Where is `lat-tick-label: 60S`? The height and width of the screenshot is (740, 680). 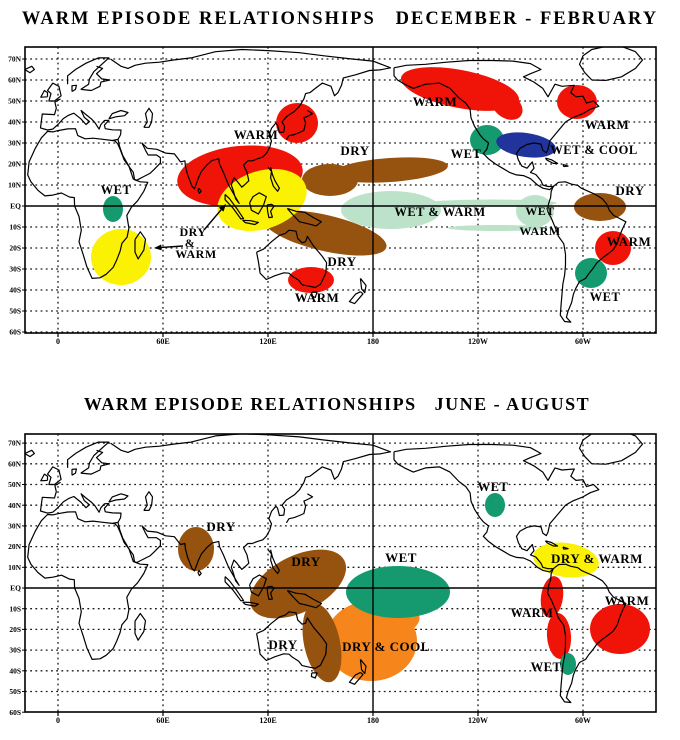
lat-tick-label: 60S is located at coordinates (15, 712).